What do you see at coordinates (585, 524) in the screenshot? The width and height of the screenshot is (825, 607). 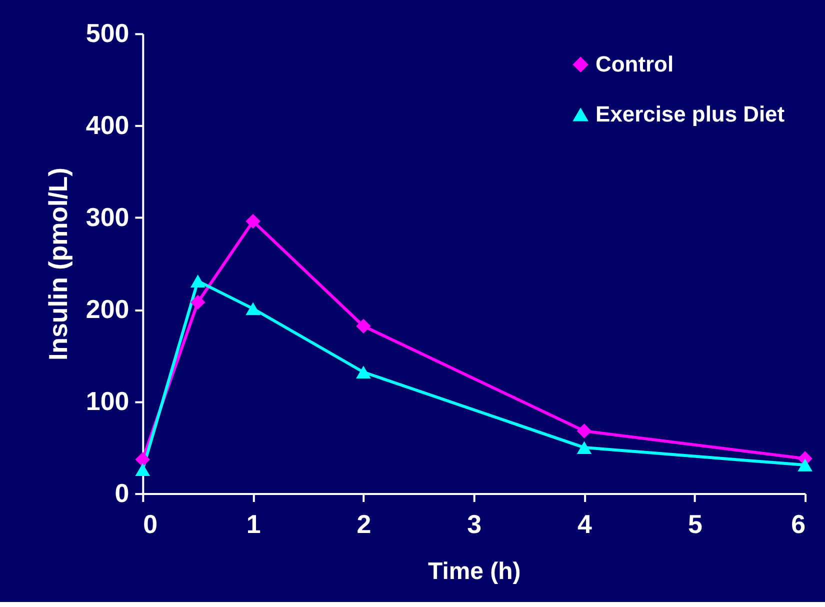 I see `x-tick-label: 4` at bounding box center [585, 524].